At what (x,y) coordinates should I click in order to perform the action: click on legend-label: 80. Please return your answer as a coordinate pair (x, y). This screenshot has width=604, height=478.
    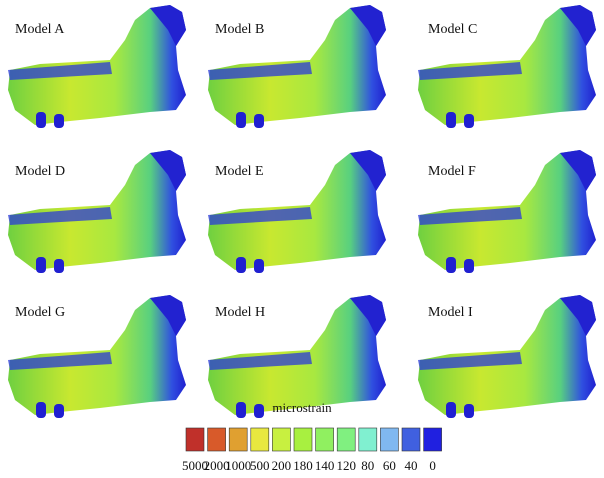
    Looking at the image, I should click on (367, 465).